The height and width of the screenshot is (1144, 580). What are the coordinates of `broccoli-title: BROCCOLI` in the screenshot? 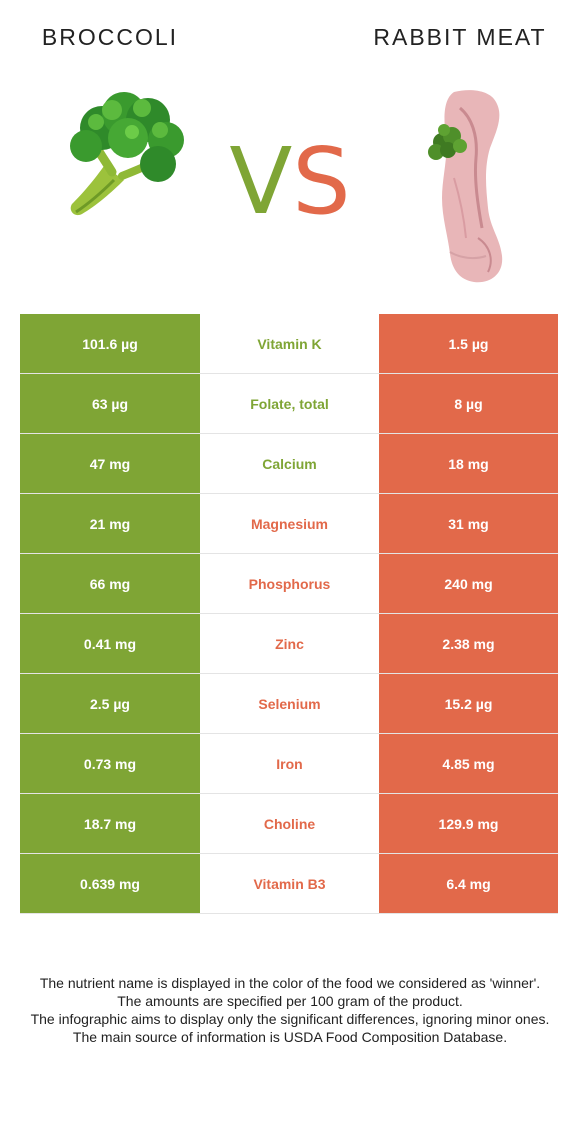 It's located at (110, 37).